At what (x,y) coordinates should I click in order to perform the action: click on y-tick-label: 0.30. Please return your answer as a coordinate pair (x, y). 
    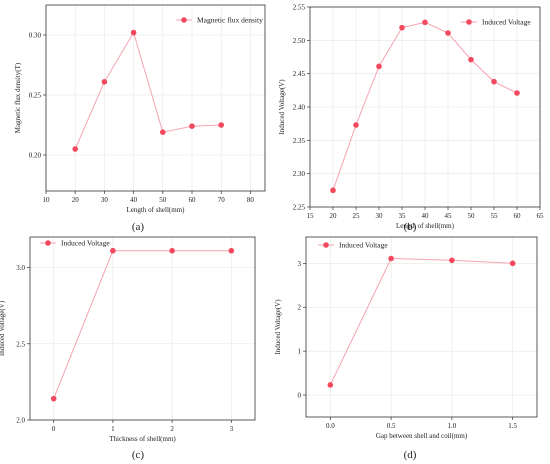
    Looking at the image, I should click on (35, 36).